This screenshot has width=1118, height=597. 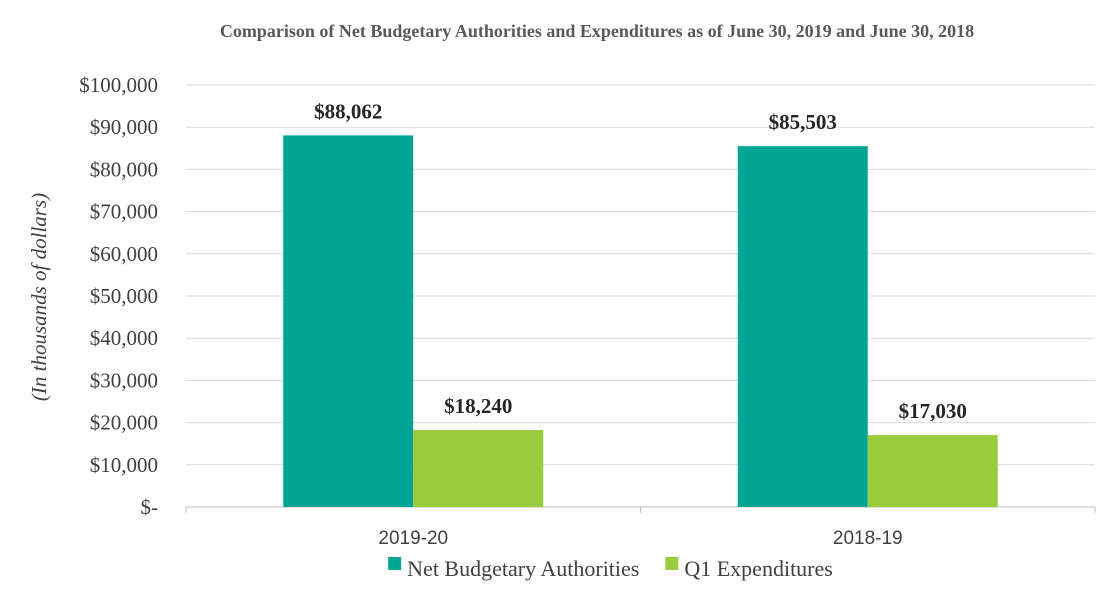 I want to click on y-tick-label: $50,000, so click(x=124, y=296).